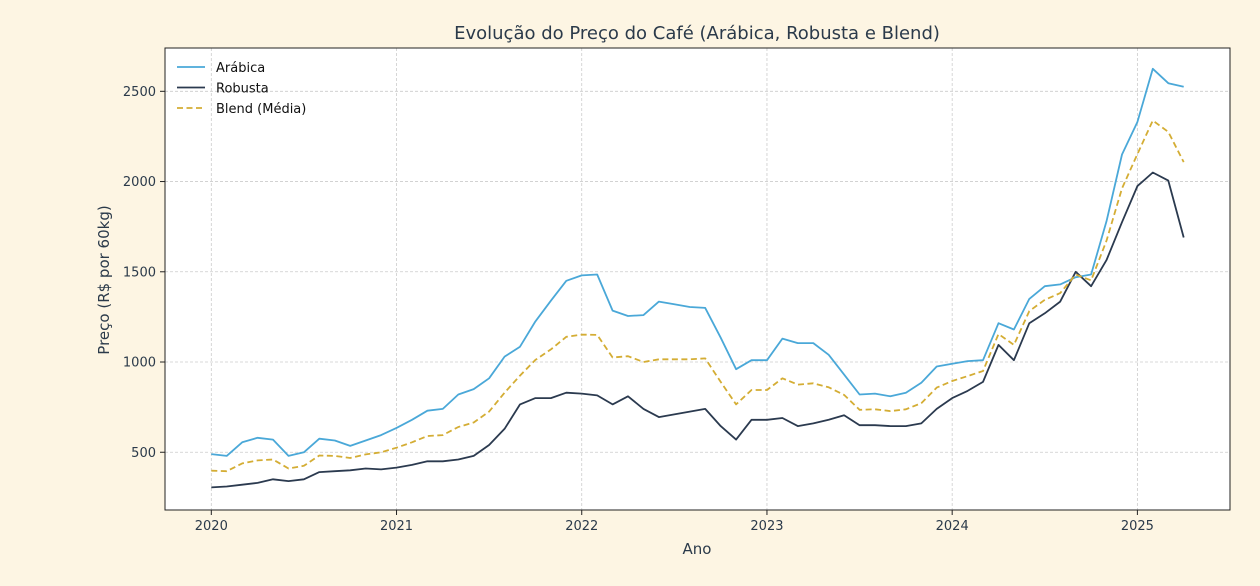 Image resolution: width=1260 pixels, height=586 pixels. Describe the element at coordinates (139, 182) in the screenshot. I see `y-tick-label: 2000` at that location.